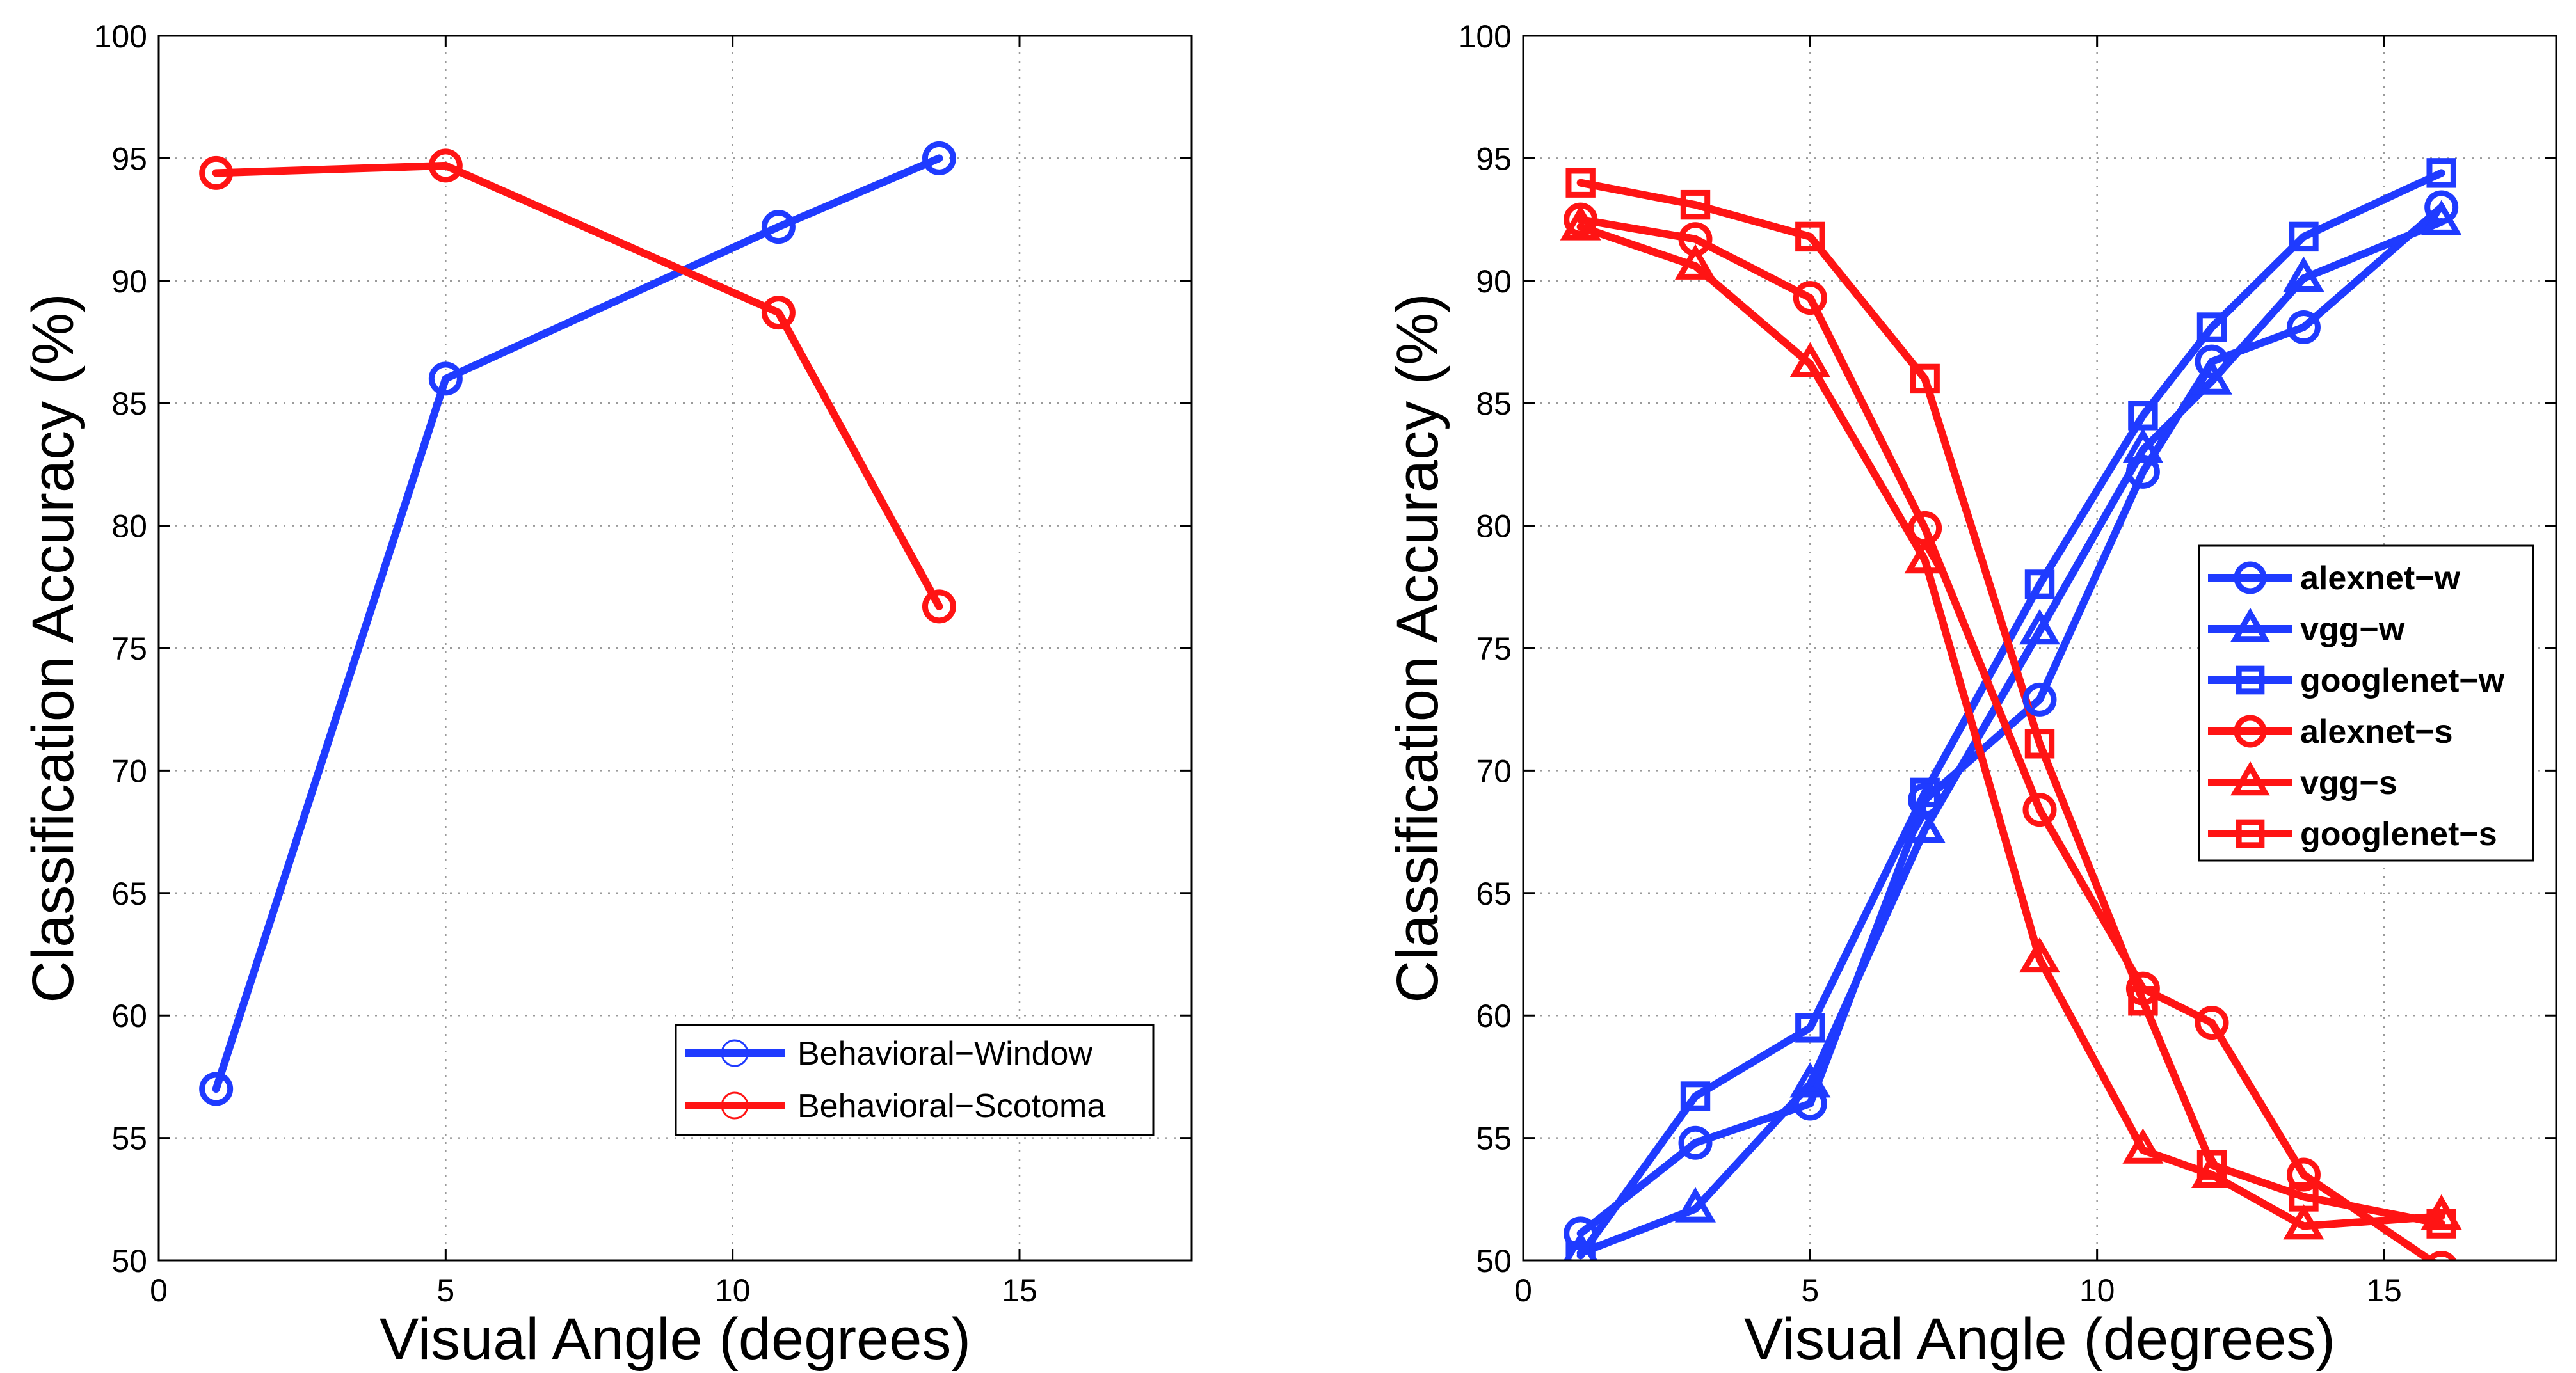 The image size is (2576, 1373). I want to click on legend-item: alexnet−w, so click(2334, 578).